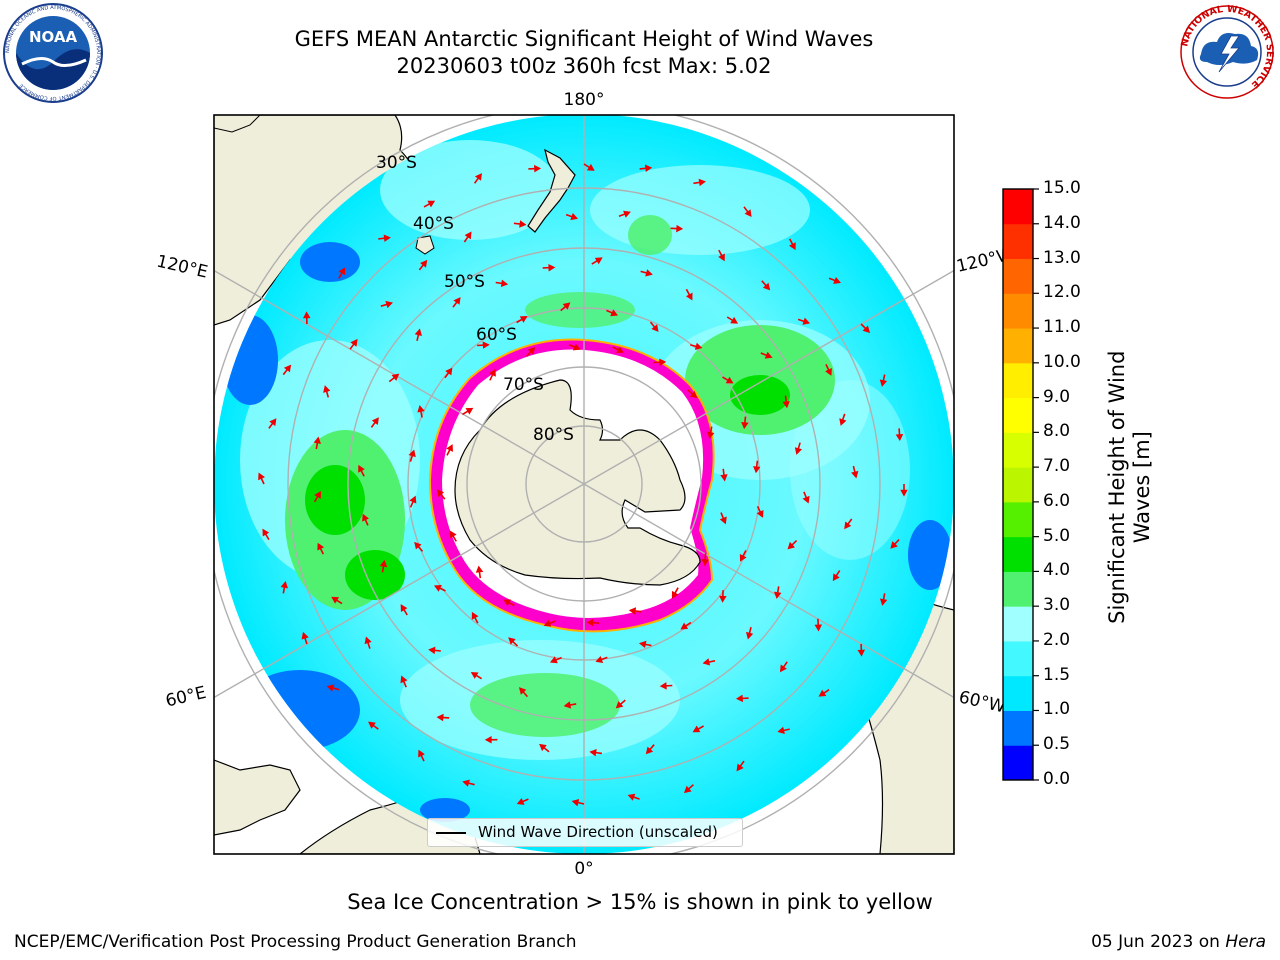  Describe the element at coordinates (1227, 51) in the screenshot. I see `nws-logo: NATIONAL WEATHER SERVICE` at that location.